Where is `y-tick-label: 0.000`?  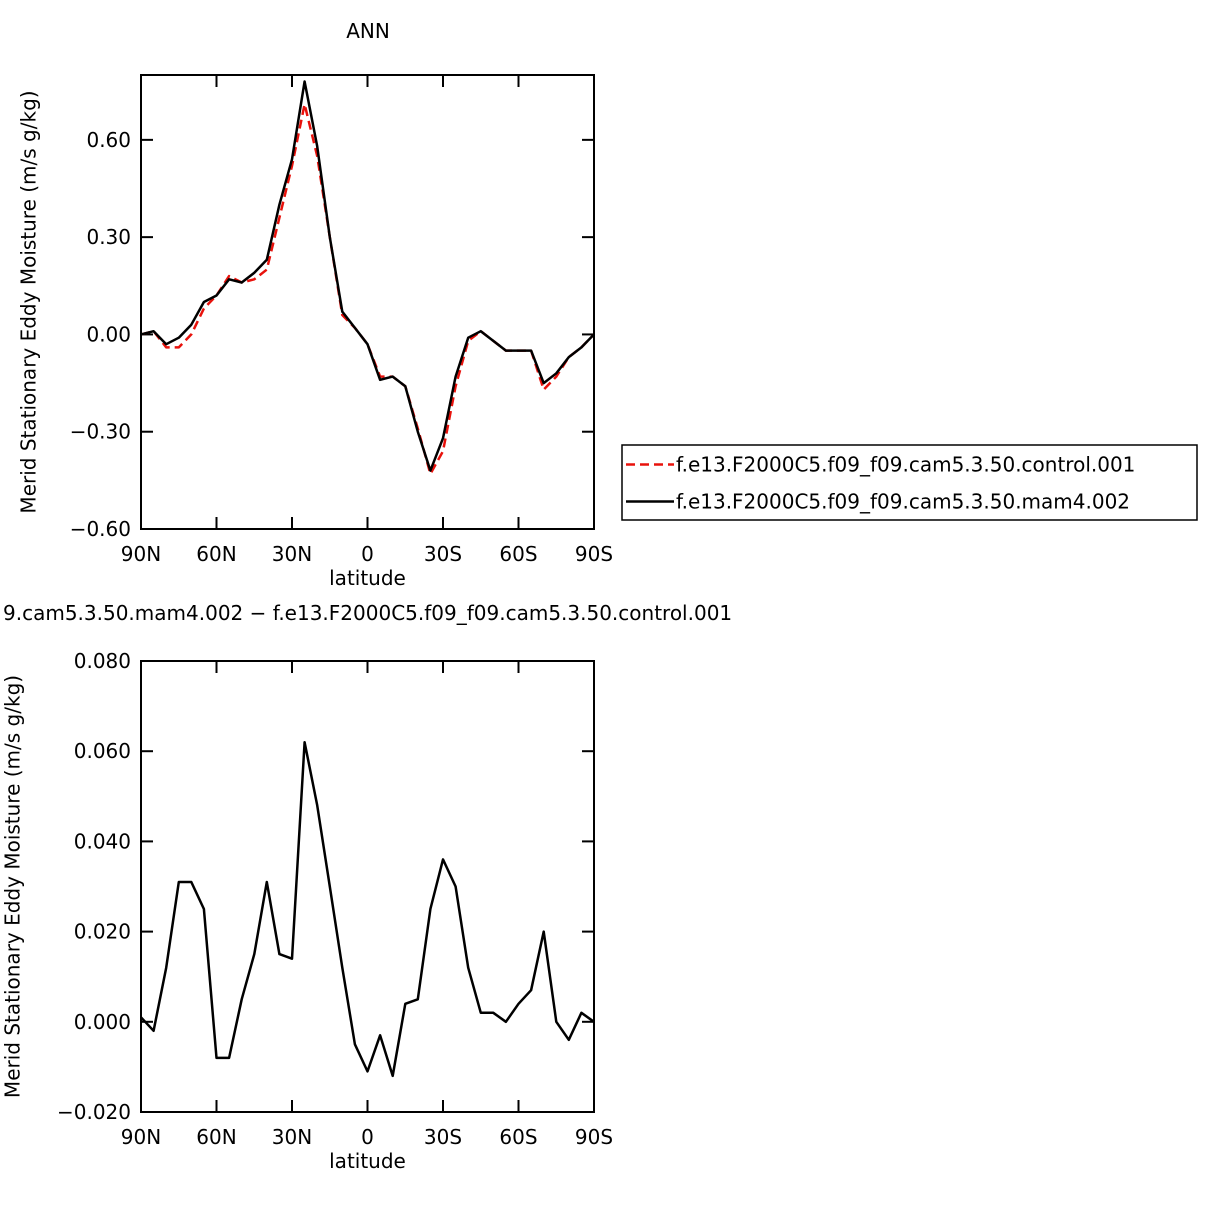 y-tick-label: 0.000 is located at coordinates (102, 1022).